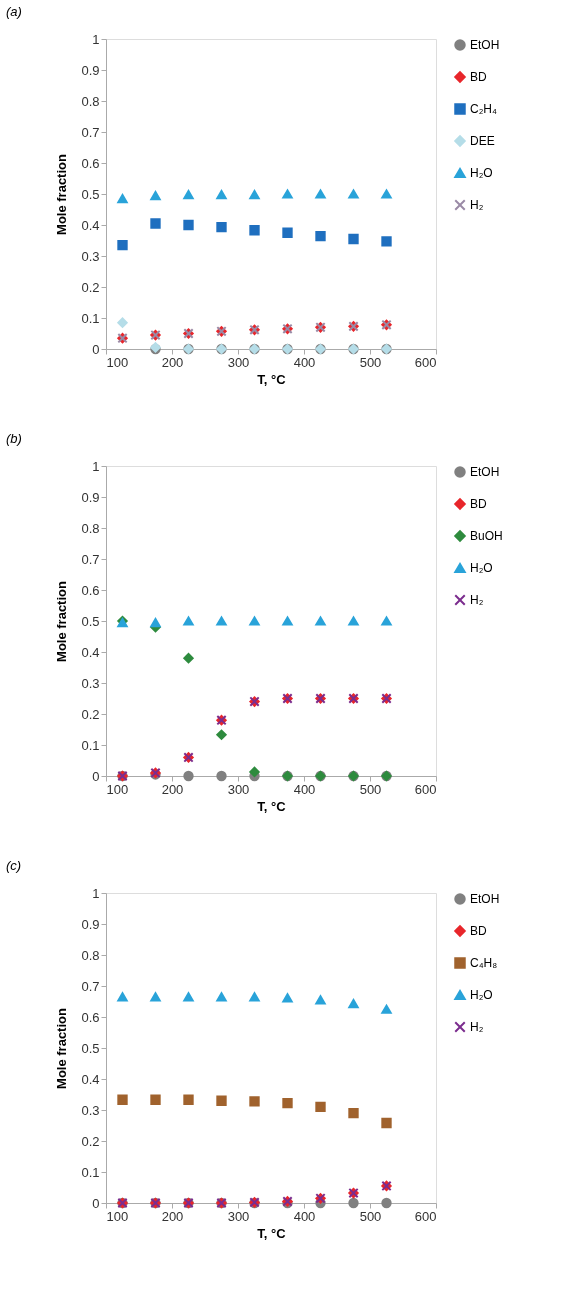 Image resolution: width=566 pixels, height=1306 pixels. I want to click on legend-label: DEE, so click(482, 141).